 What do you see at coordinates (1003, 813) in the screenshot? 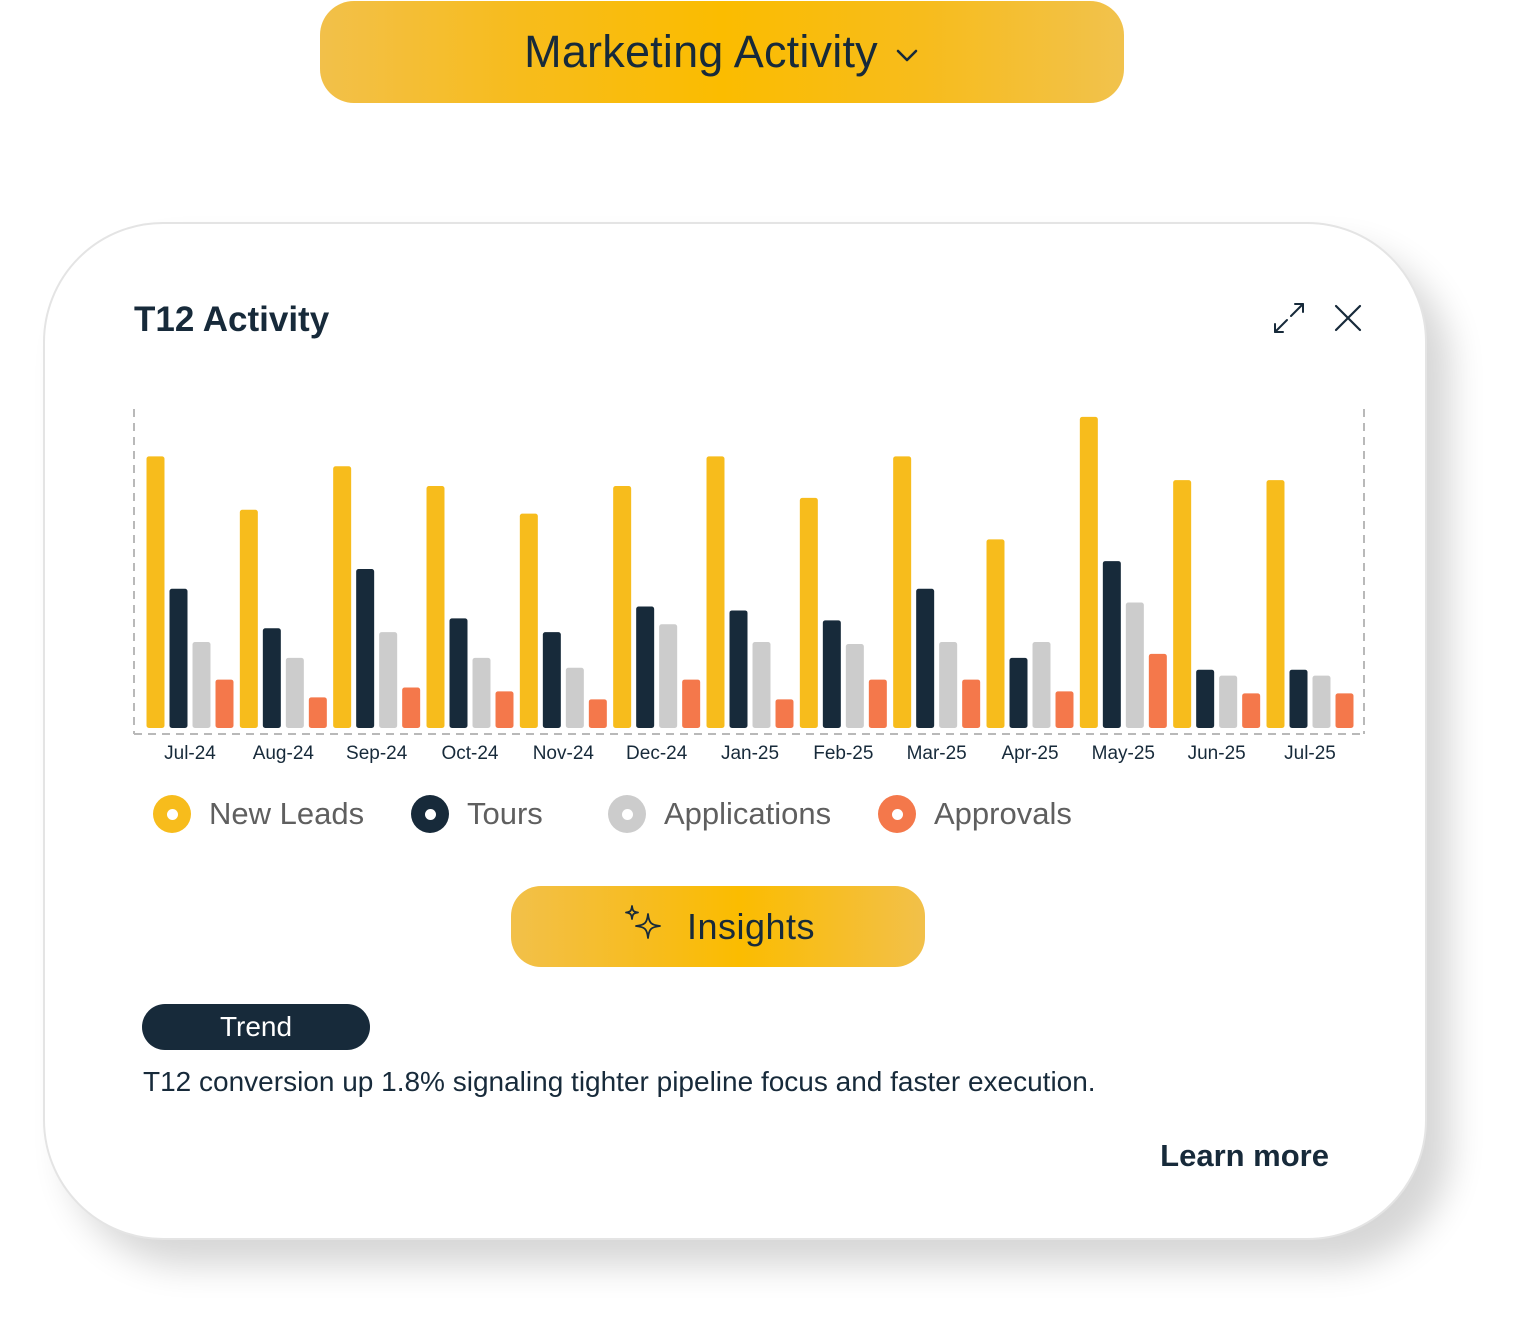
I see `legend-label: Approvals` at bounding box center [1003, 813].